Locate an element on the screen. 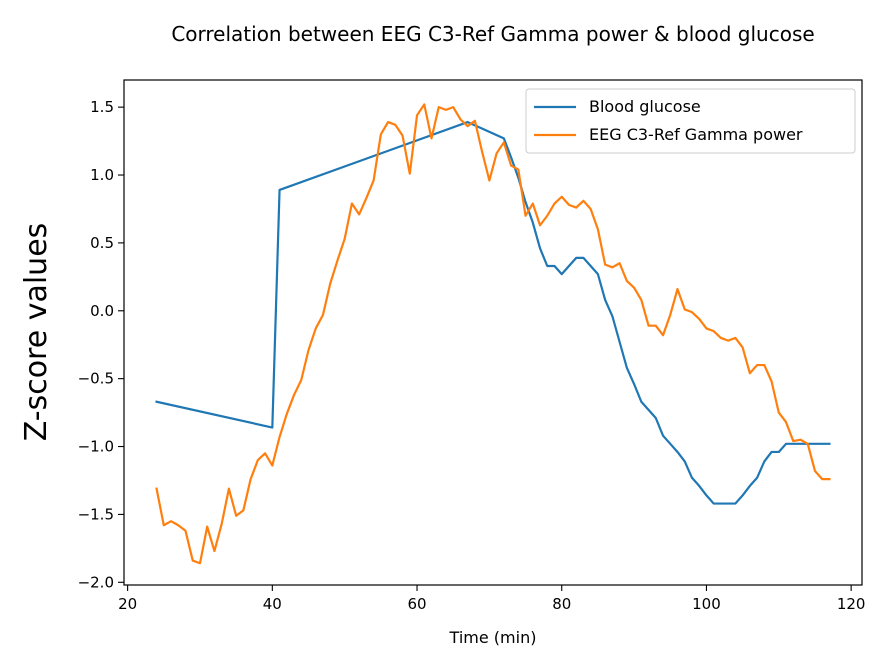  y-axis: −2.0 −1.5 −1.0 −0.5 0.0 0.5 1.0 1.5 is located at coordinates (101, 344).